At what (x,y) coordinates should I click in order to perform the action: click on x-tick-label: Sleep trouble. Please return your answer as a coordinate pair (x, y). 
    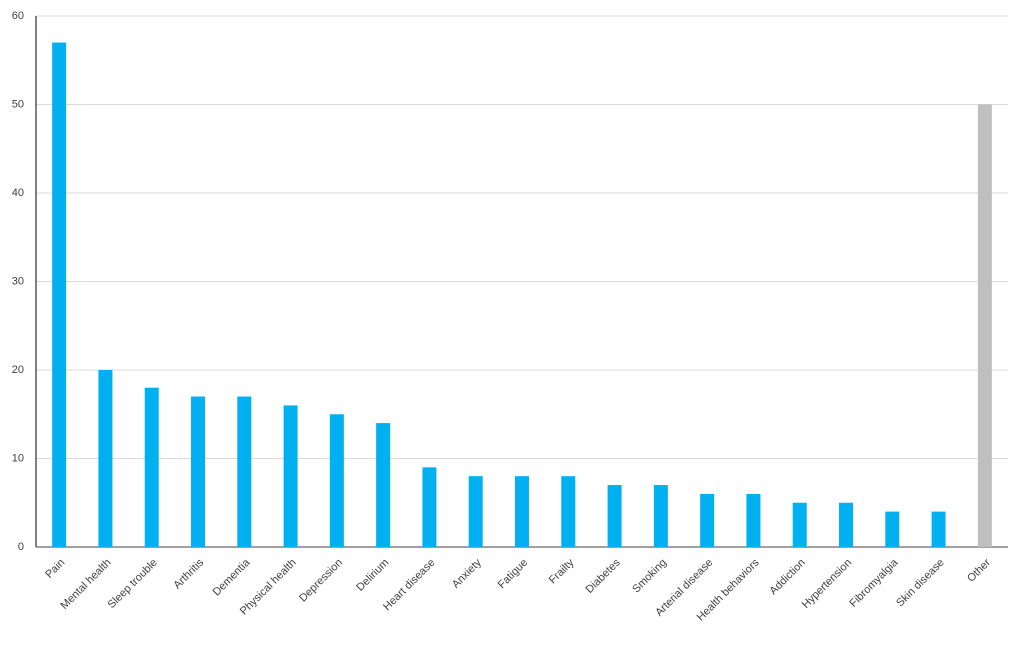
    Looking at the image, I should click on (133, 584).